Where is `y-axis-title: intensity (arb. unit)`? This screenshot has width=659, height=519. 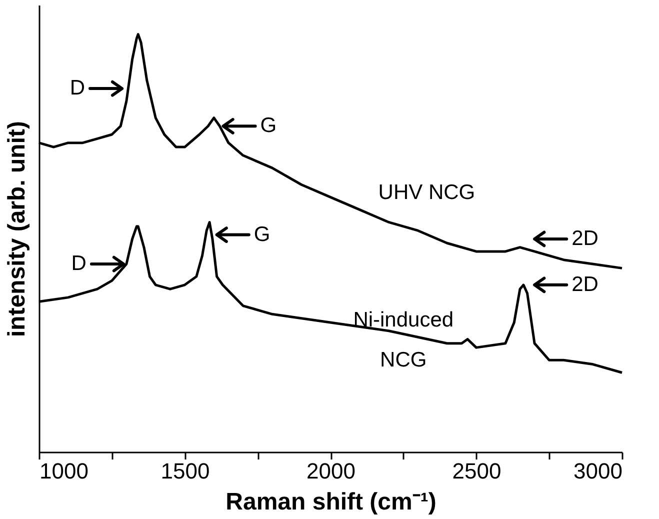 y-axis-title: intensity (arb. unit) is located at coordinates (17, 229).